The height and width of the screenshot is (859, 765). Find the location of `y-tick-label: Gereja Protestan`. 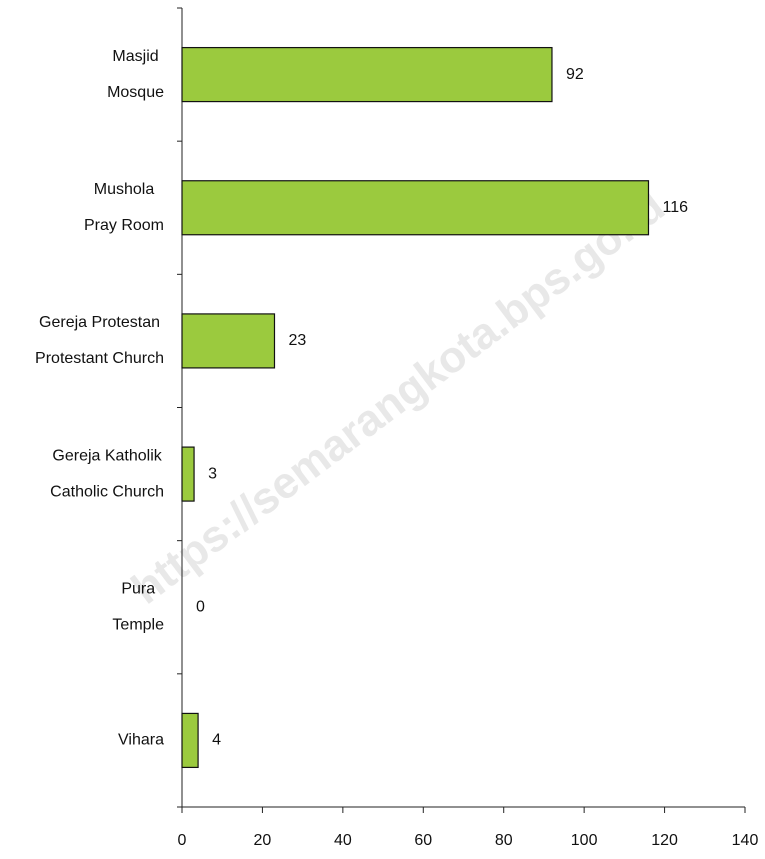

y-tick-label: Gereja Protestan is located at coordinates (99, 322).